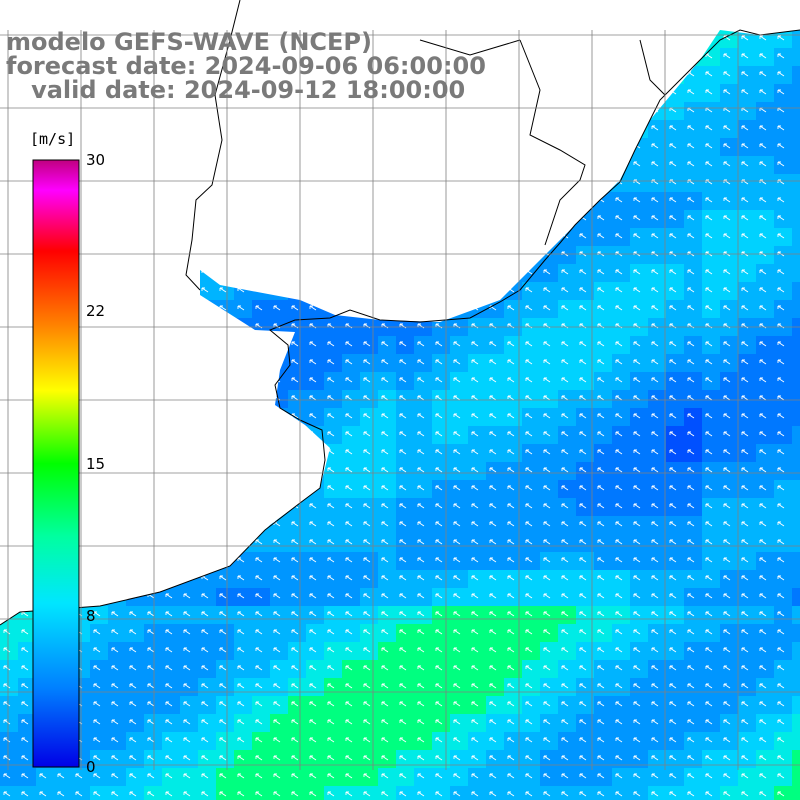 Image resolution: width=800 pixels, height=800 pixels. What do you see at coordinates (56, 463) in the screenshot?
I see `colorbar` at bounding box center [56, 463].